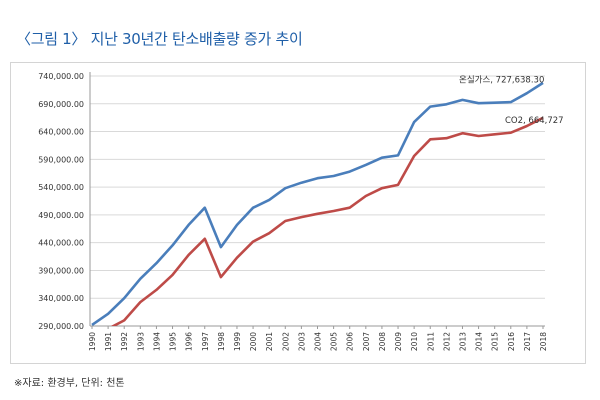  I want to click on x-tick-label: 2009, so click(398, 341).